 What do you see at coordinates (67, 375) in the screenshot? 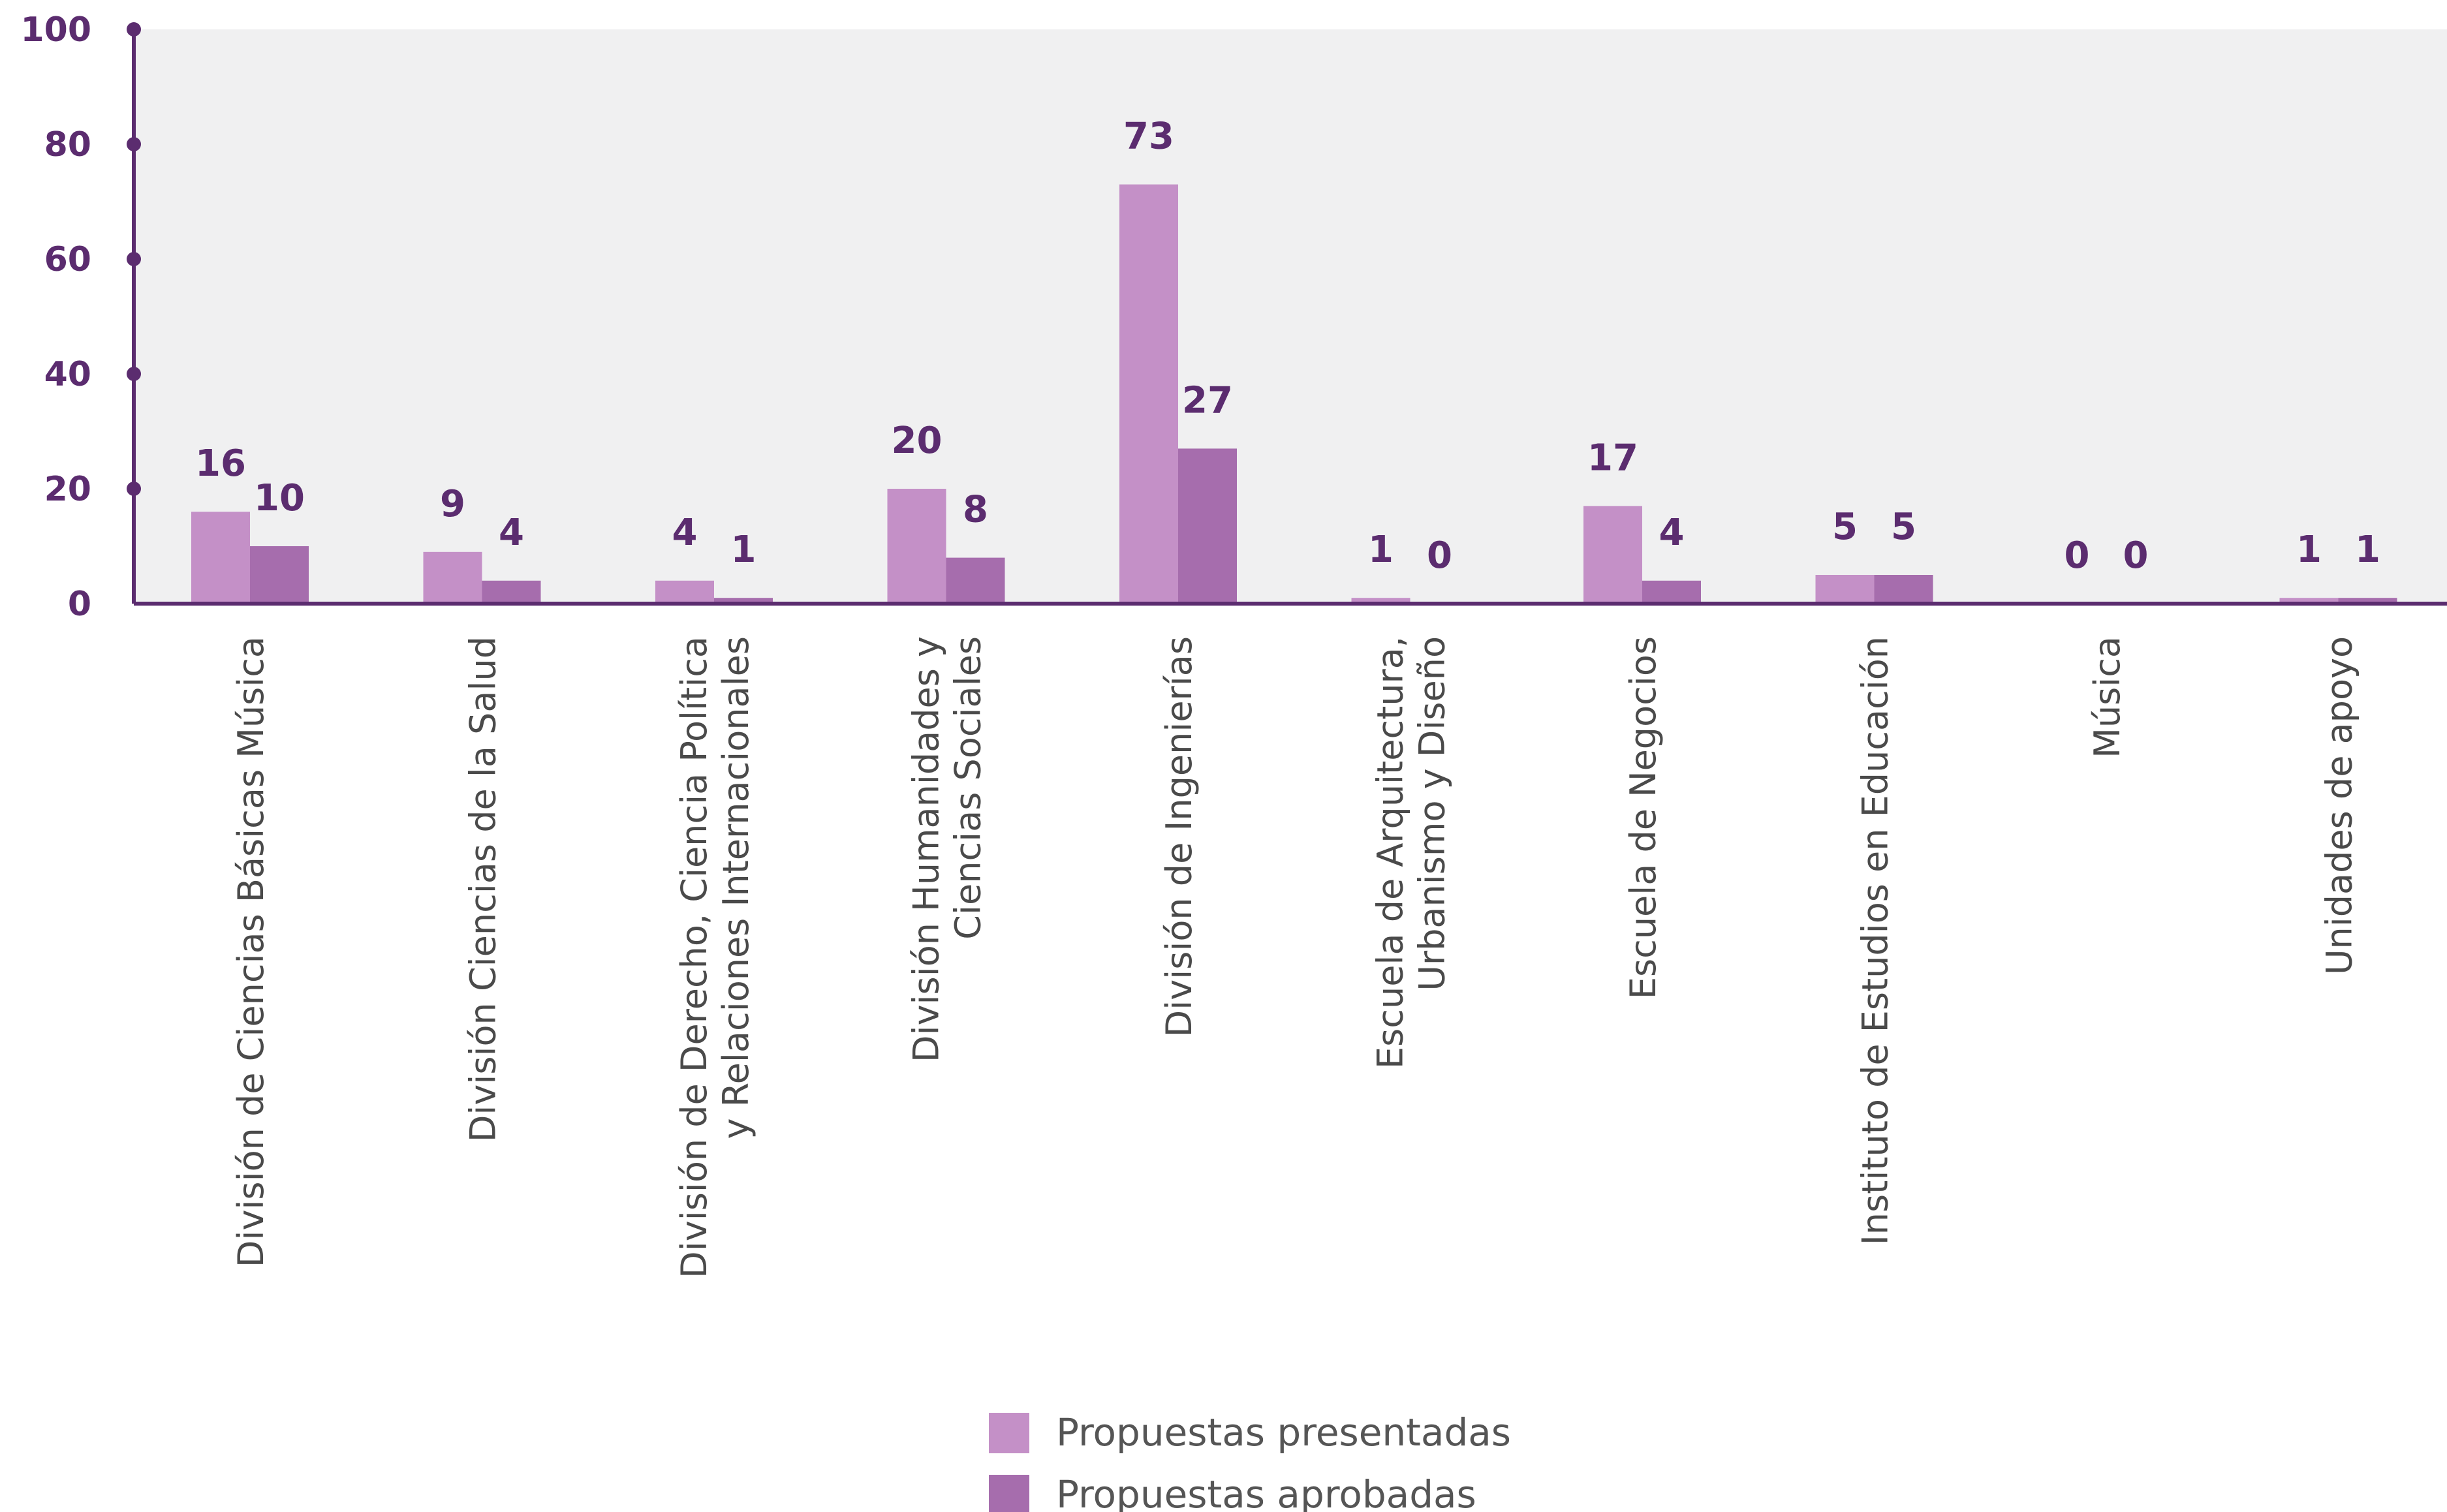
I see `y-tick-label: 40` at bounding box center [67, 375].